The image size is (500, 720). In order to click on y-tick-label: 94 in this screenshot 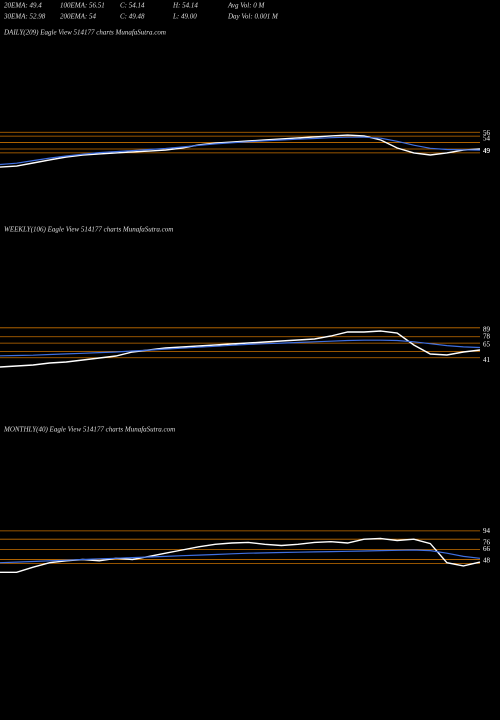, I will do `click(487, 531)`.